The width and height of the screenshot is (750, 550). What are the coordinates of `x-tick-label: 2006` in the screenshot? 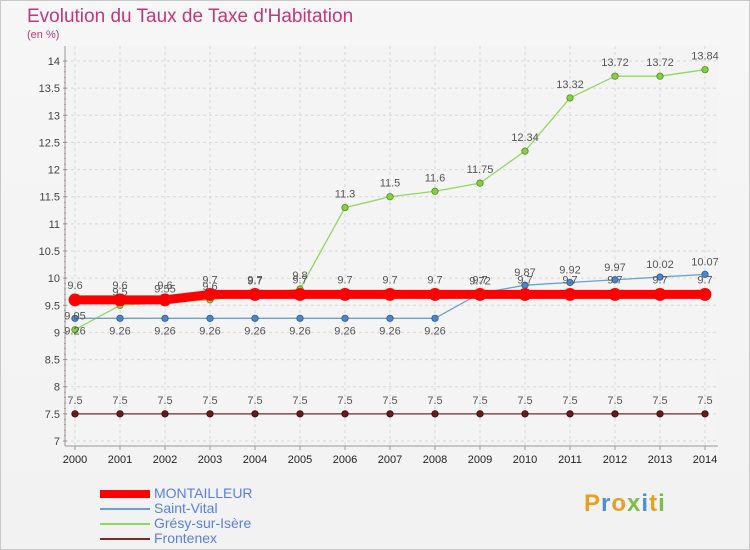 It's located at (345, 460).